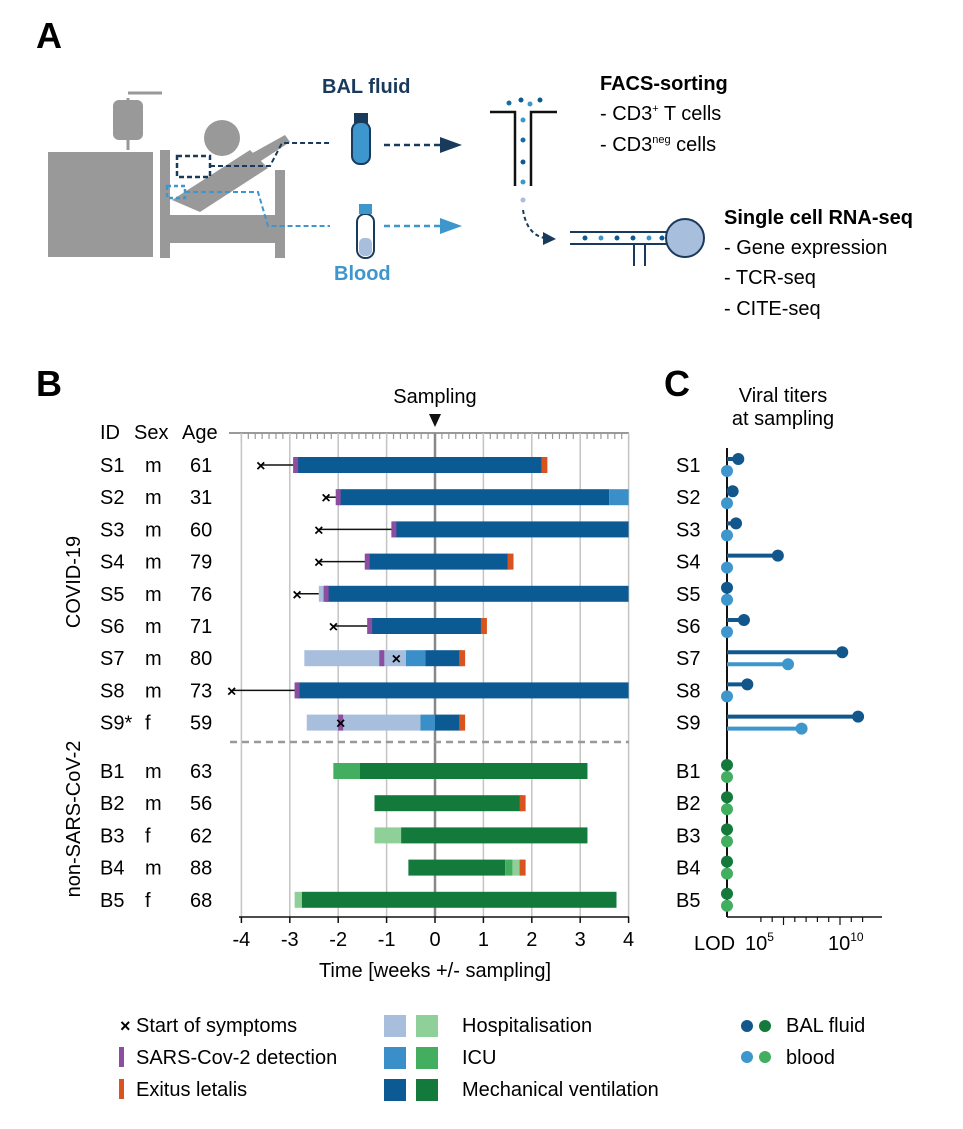  What do you see at coordinates (434, 940) in the screenshot?
I see `x-tick-label: 0` at bounding box center [434, 940].